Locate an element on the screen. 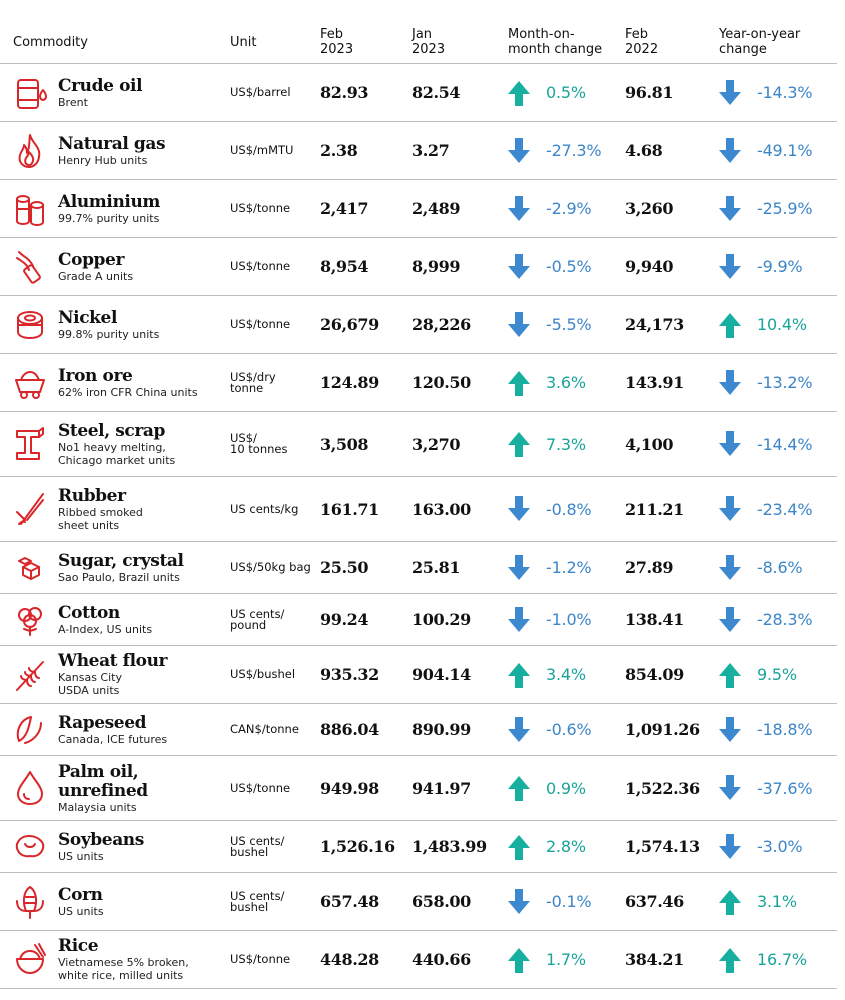 Image resolution: width=845 pixels, height=1000 pixels. value-feb-2023: 935.32 is located at coordinates (366, 674).